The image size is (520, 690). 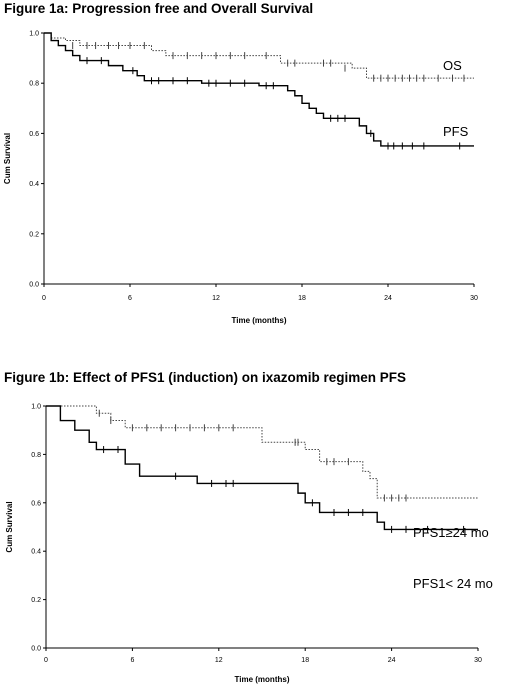 I want to click on series-line-solid, so click(x=259, y=89).